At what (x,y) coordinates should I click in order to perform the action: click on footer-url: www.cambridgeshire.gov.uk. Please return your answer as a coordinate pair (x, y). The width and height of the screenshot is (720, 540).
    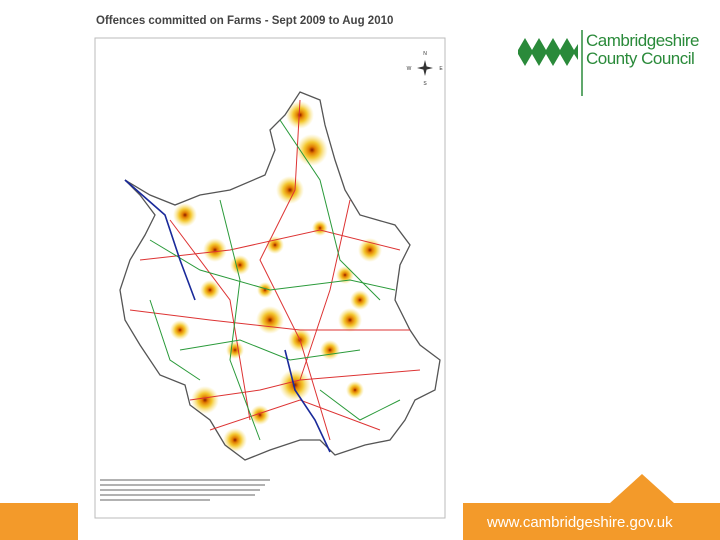
    Looking at the image, I should click on (579, 522).